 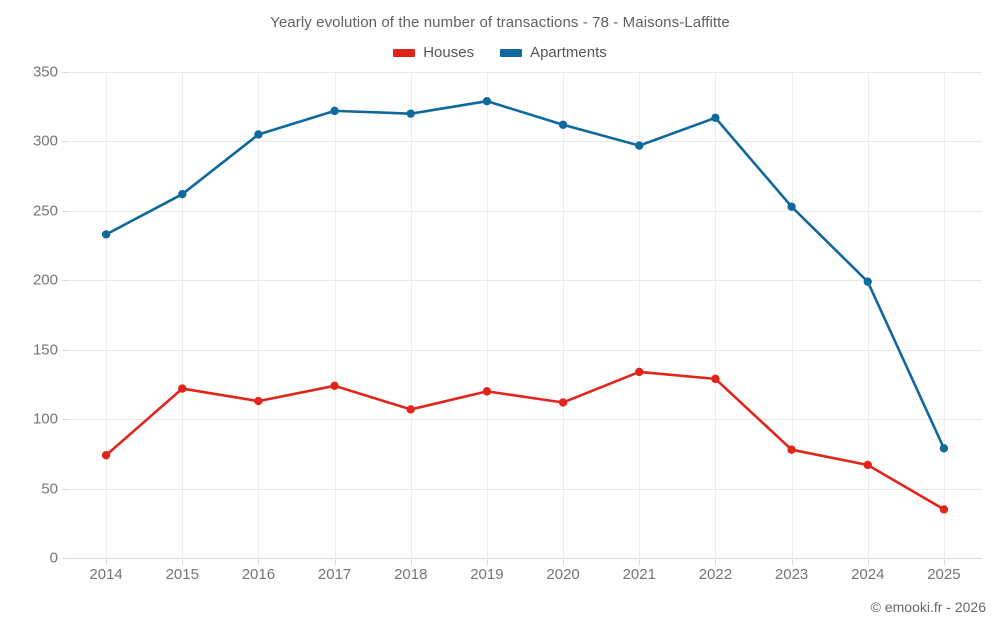 I want to click on x-tick-label: 2023, so click(x=791, y=574).